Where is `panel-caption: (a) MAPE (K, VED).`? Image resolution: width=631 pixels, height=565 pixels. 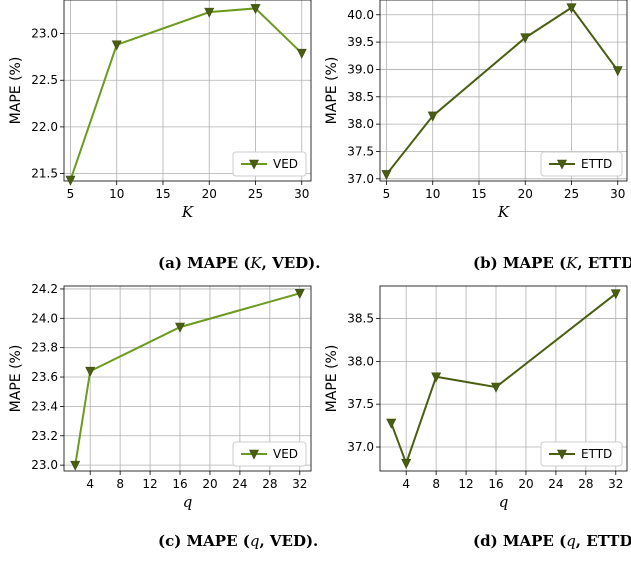 panel-caption: (a) MAPE (K, VED). is located at coordinates (239, 263).